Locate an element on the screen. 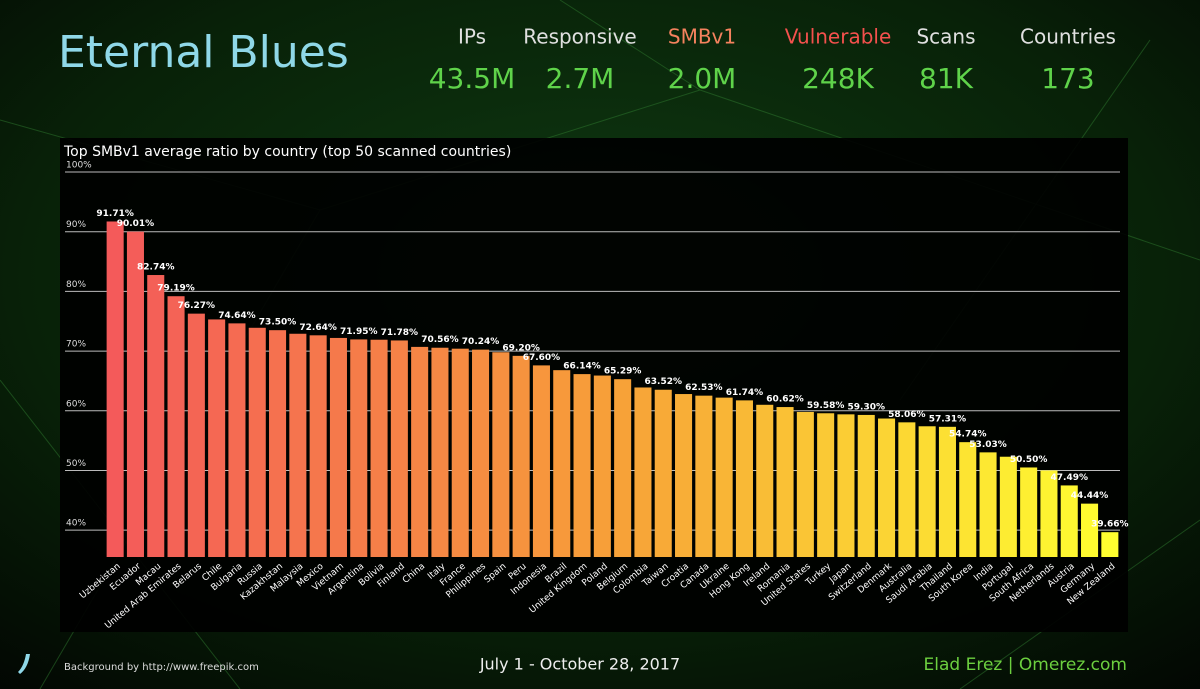  dates: July 1 - October 28, 2017 is located at coordinates (579, 664).